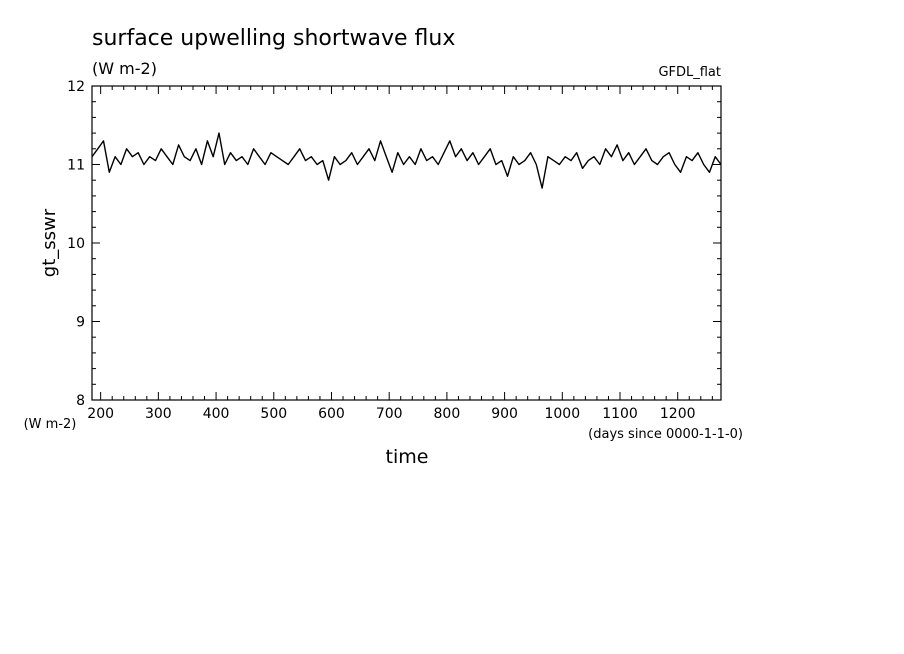 This screenshot has height=654, width=904. I want to click on x-tick-label: 1100, so click(620, 414).